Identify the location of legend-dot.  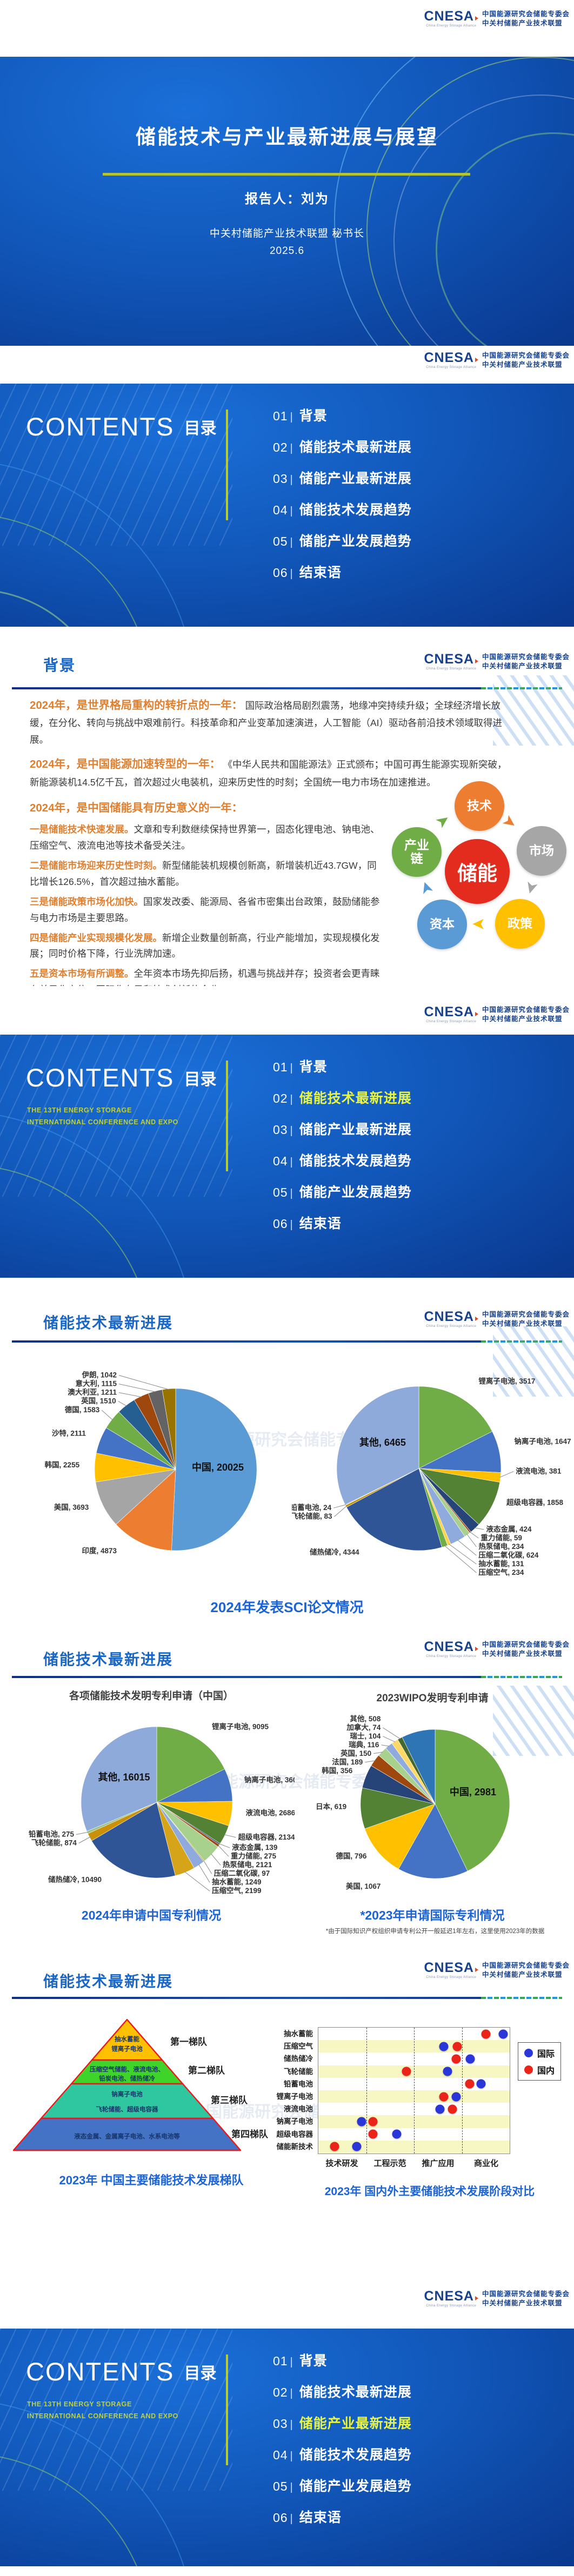
(528, 2070).